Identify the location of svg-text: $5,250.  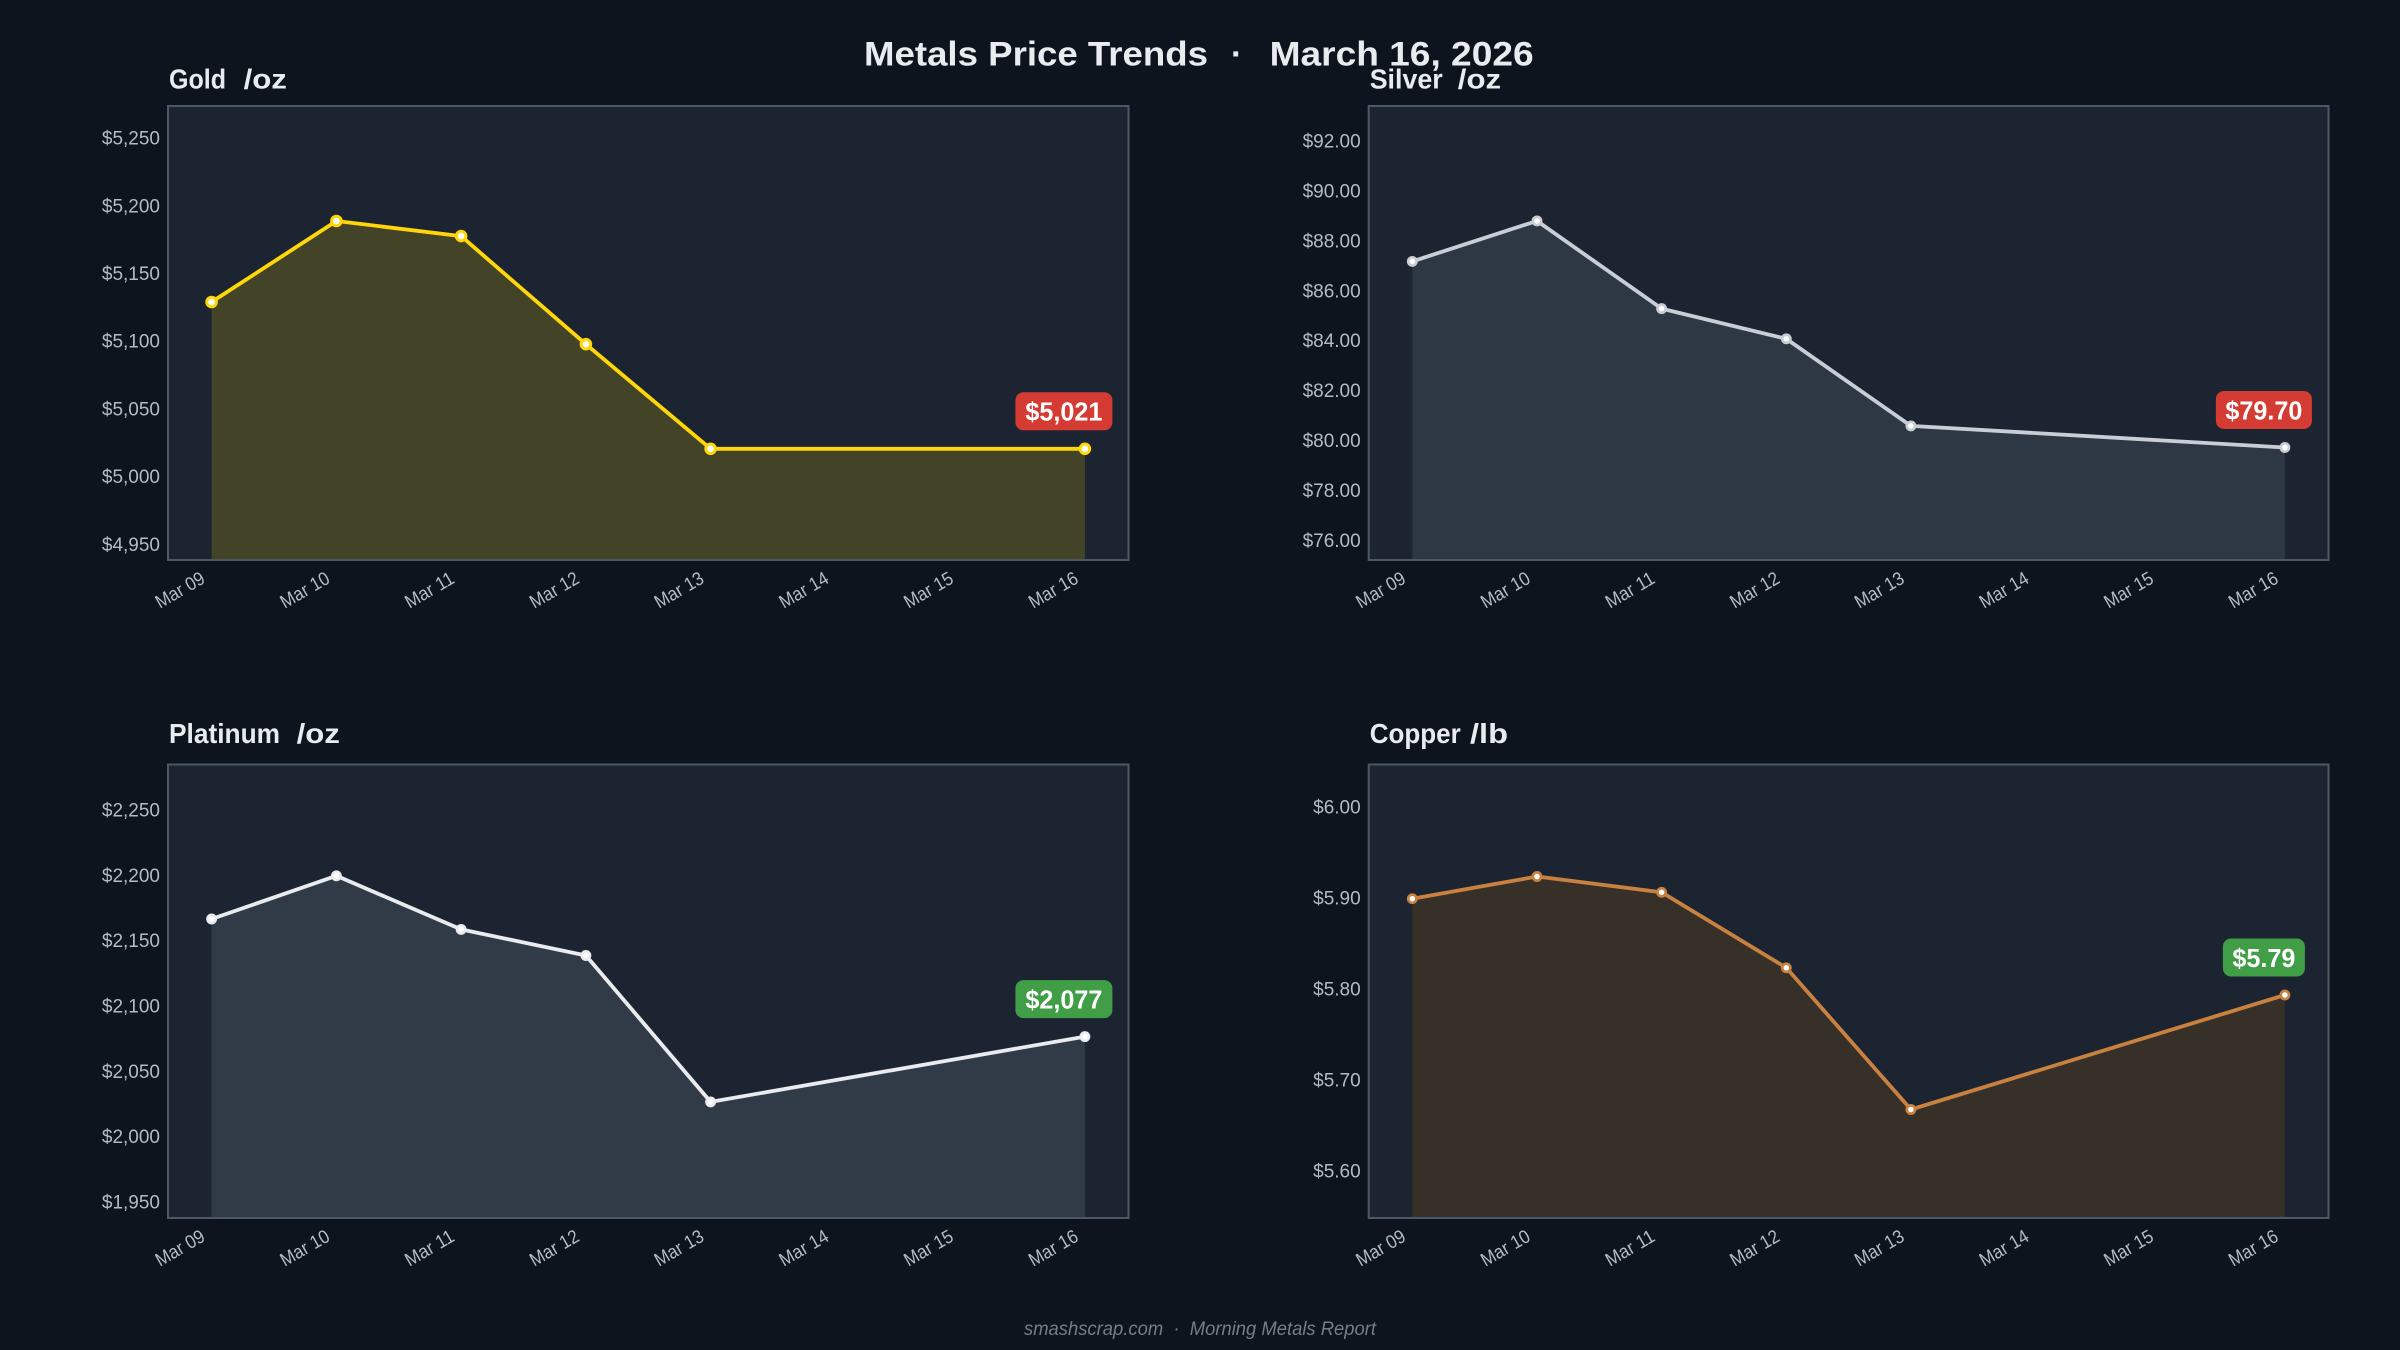
(131, 139).